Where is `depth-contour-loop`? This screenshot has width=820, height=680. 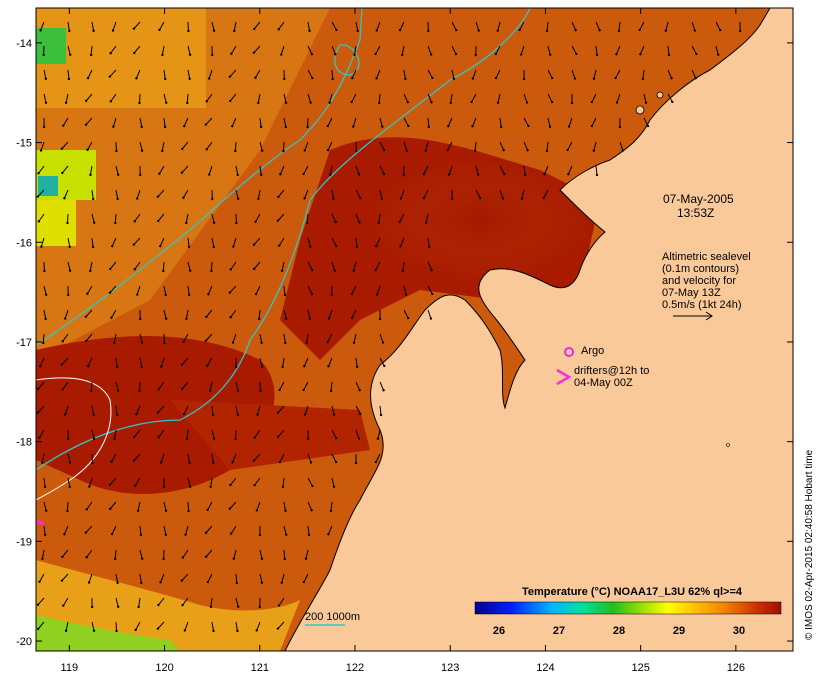 depth-contour-loop is located at coordinates (347, 60).